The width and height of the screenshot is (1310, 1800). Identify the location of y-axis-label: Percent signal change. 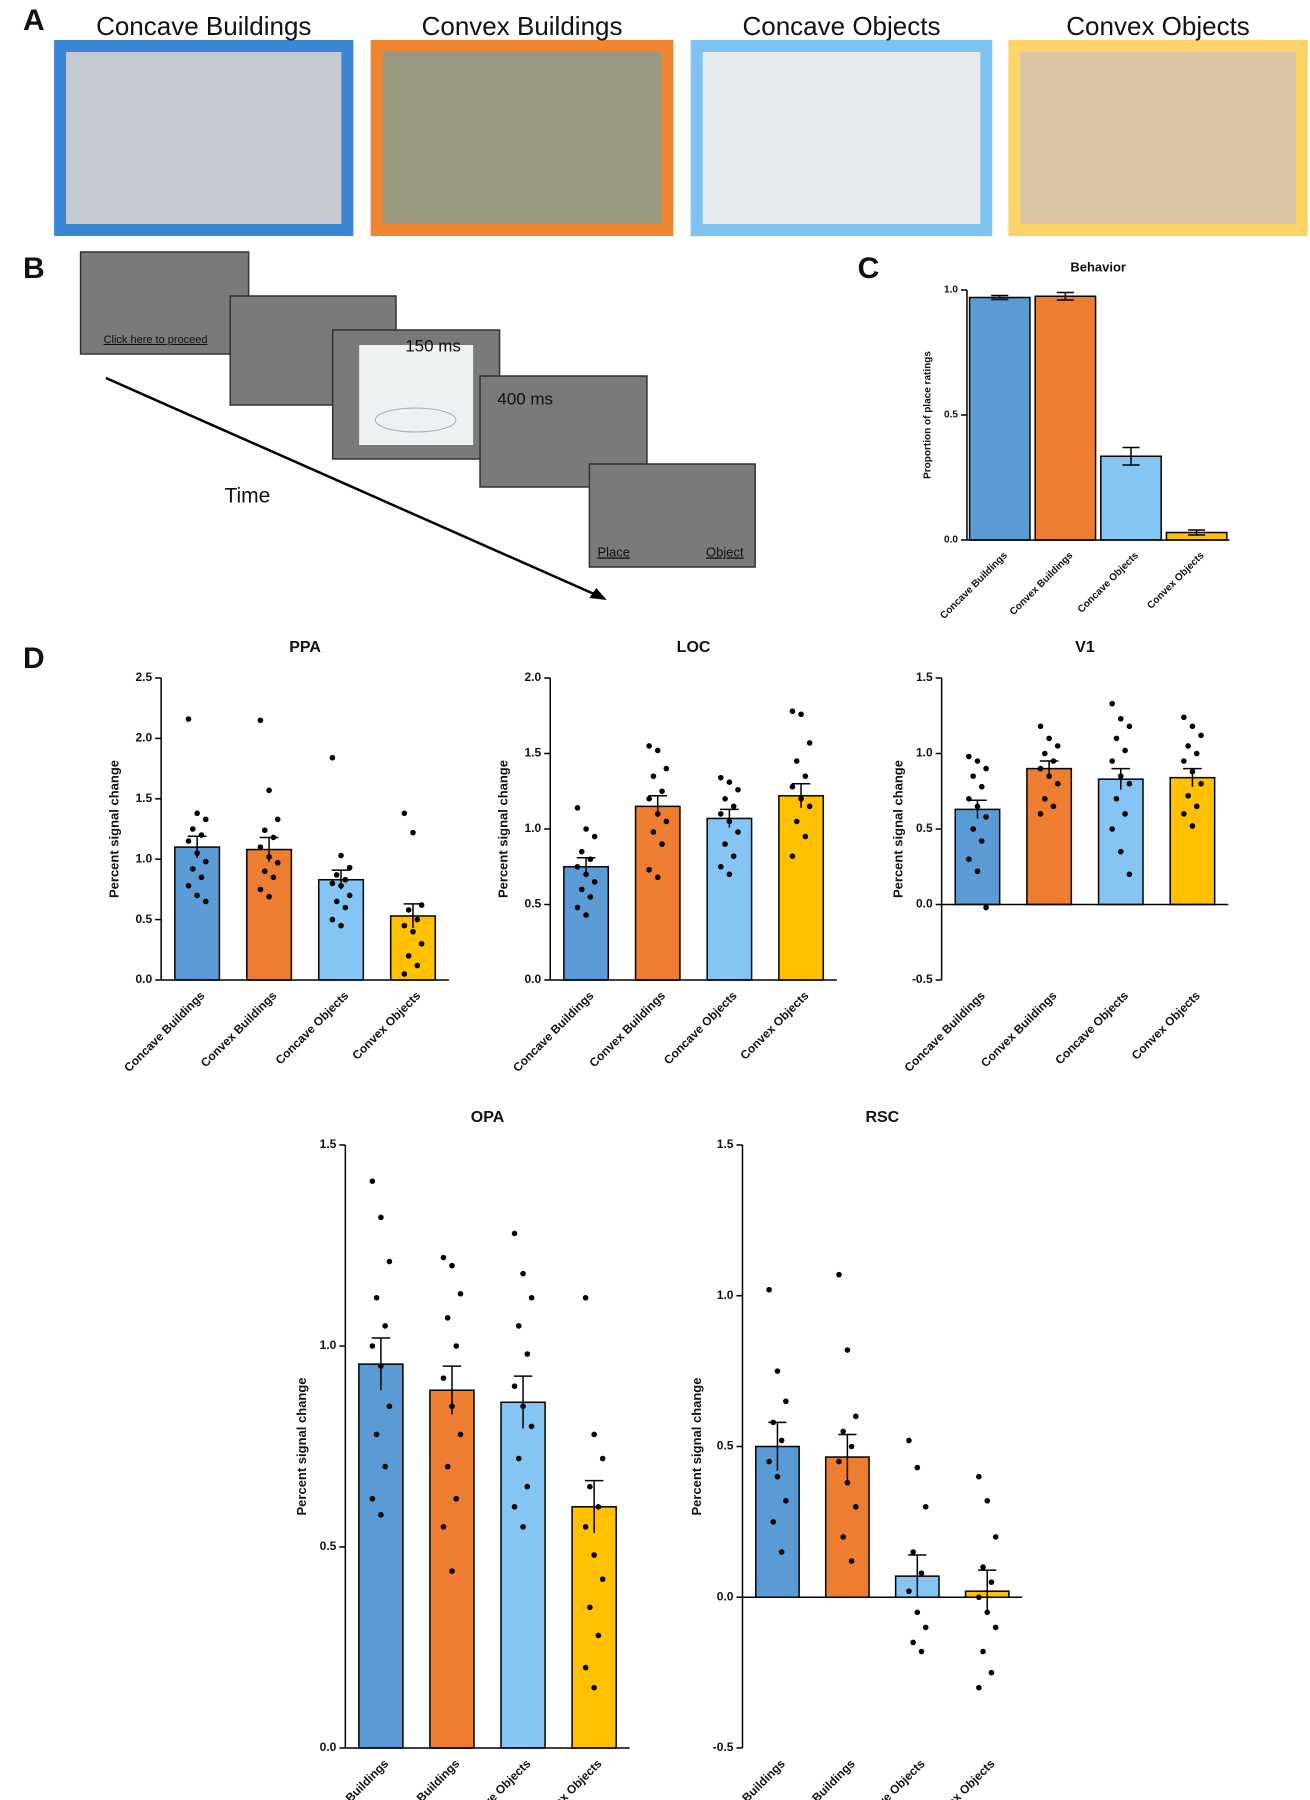
(503, 829).